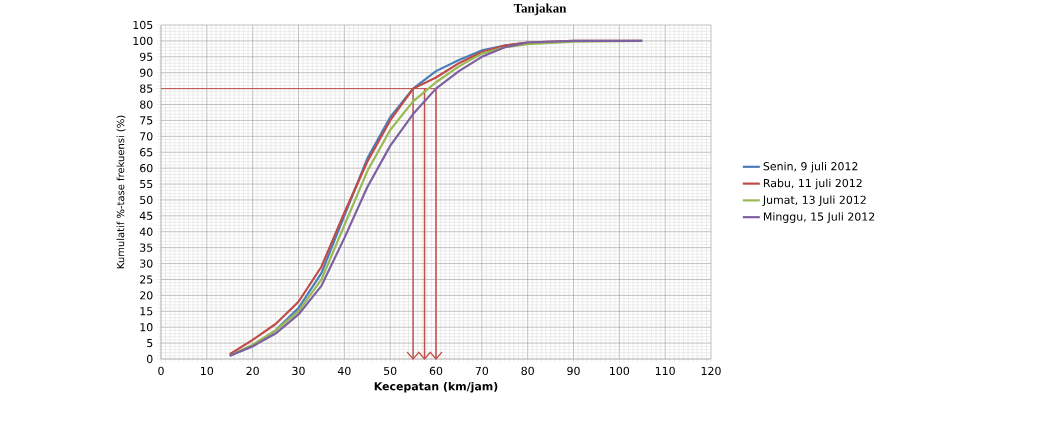 The width and height of the screenshot is (1052, 433). Describe the element at coordinates (436, 387) in the screenshot. I see `x-axis-title: Kecepatan (km/jam)` at that location.